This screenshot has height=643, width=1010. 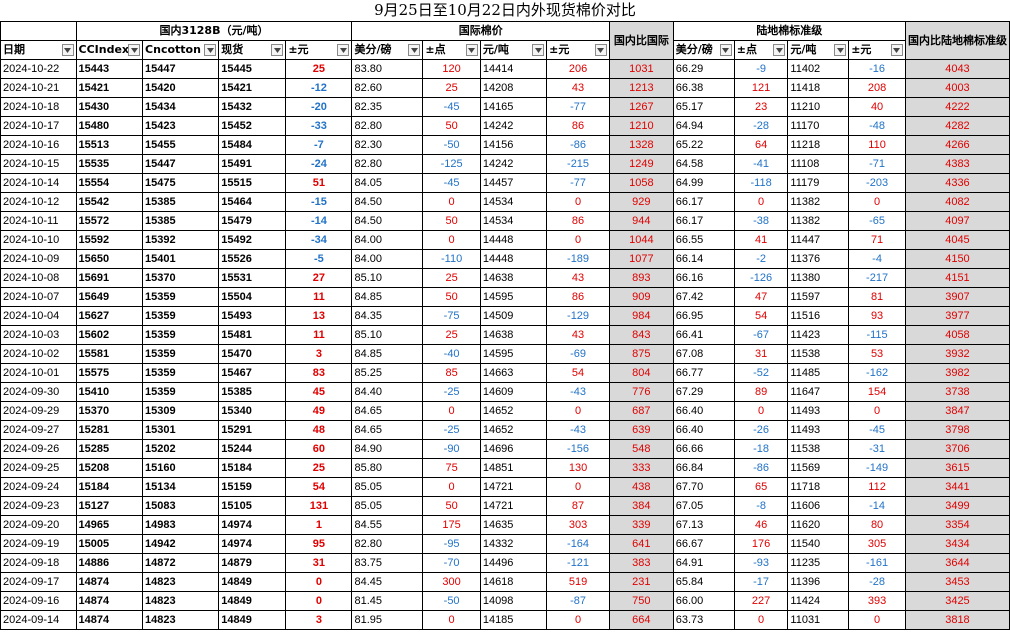 I want to click on cell-intl-cents: 84.65, so click(x=387, y=411).